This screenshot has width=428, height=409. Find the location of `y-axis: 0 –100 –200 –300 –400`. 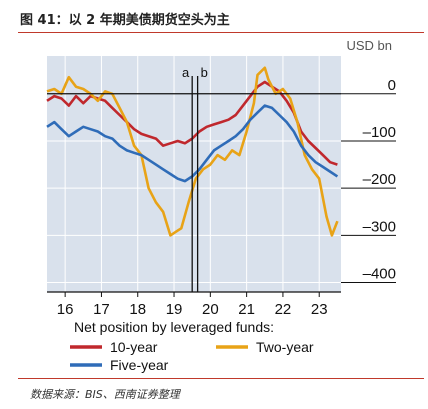

y-axis: 0 –100 –200 –300 –400 is located at coordinates (368, 180).